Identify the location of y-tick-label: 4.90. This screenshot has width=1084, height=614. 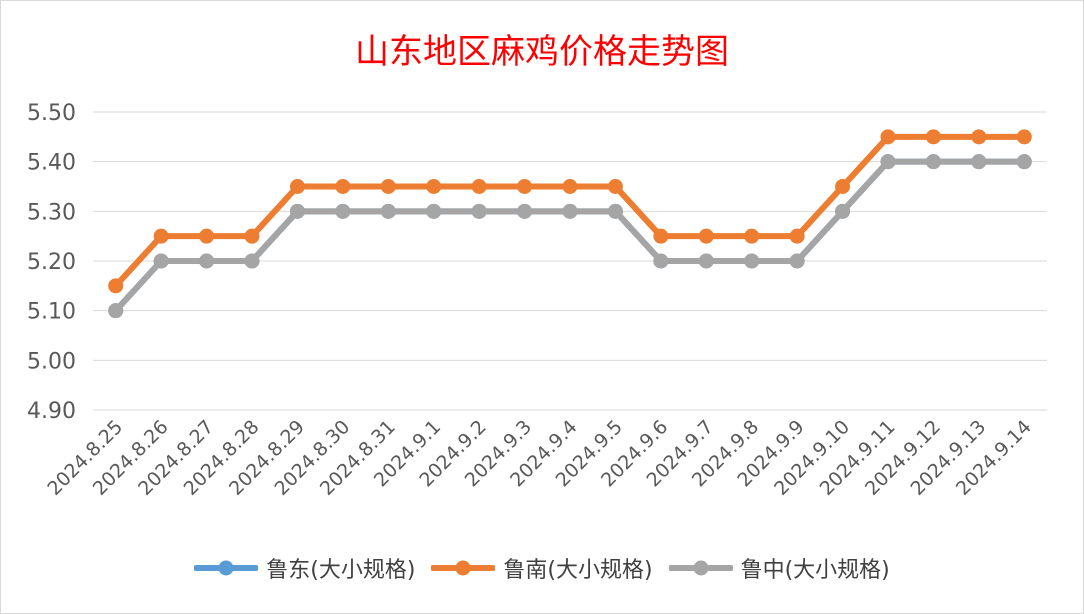
(51, 411).